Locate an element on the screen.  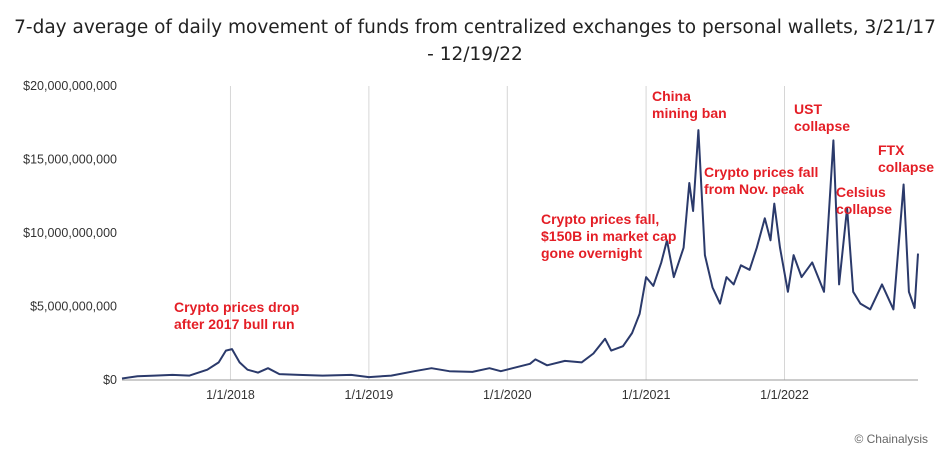
chart-annotation-line: China is located at coordinates (671, 96).